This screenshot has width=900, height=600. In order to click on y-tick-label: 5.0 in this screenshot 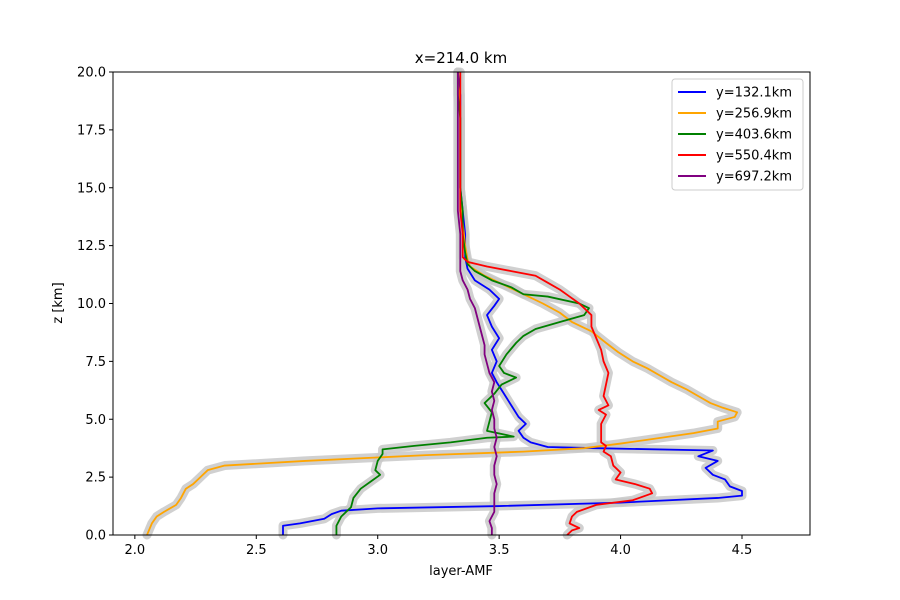, I will do `click(95, 420)`.